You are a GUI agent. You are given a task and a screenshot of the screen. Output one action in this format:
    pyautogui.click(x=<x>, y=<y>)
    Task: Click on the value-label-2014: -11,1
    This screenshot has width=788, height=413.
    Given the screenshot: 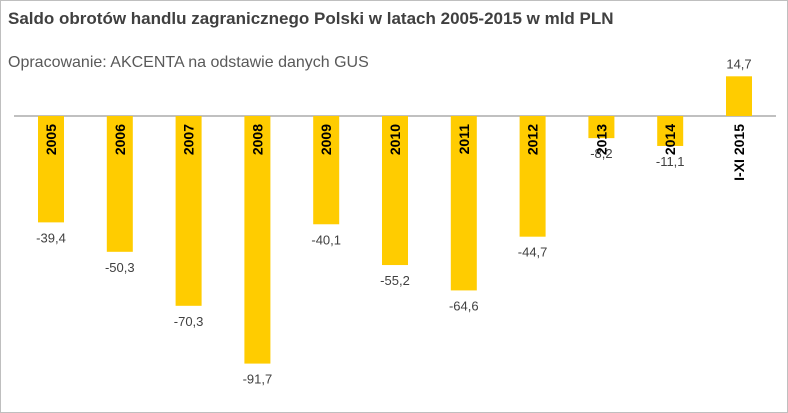 What is the action you would take?
    pyautogui.click(x=670, y=161)
    